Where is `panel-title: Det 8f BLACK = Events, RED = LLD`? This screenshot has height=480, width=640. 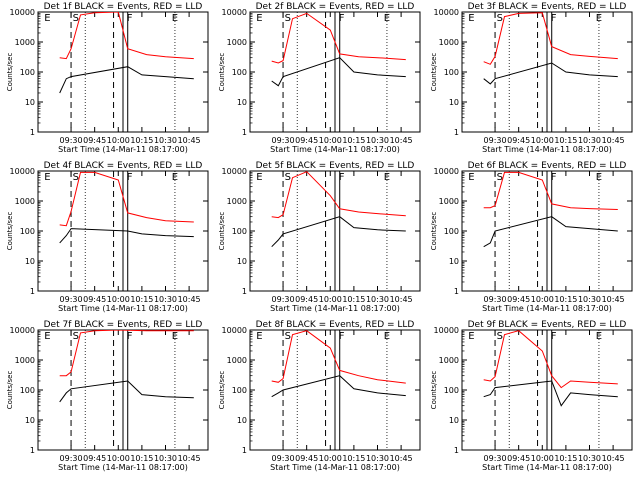
panel-title: Det 8f BLACK = Events, RED = LLD is located at coordinates (335, 325).